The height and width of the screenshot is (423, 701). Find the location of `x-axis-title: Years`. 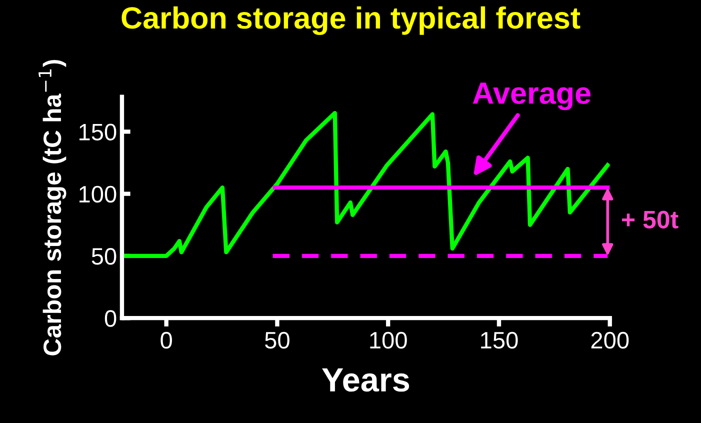

x-axis-title: Years is located at coordinates (366, 380).